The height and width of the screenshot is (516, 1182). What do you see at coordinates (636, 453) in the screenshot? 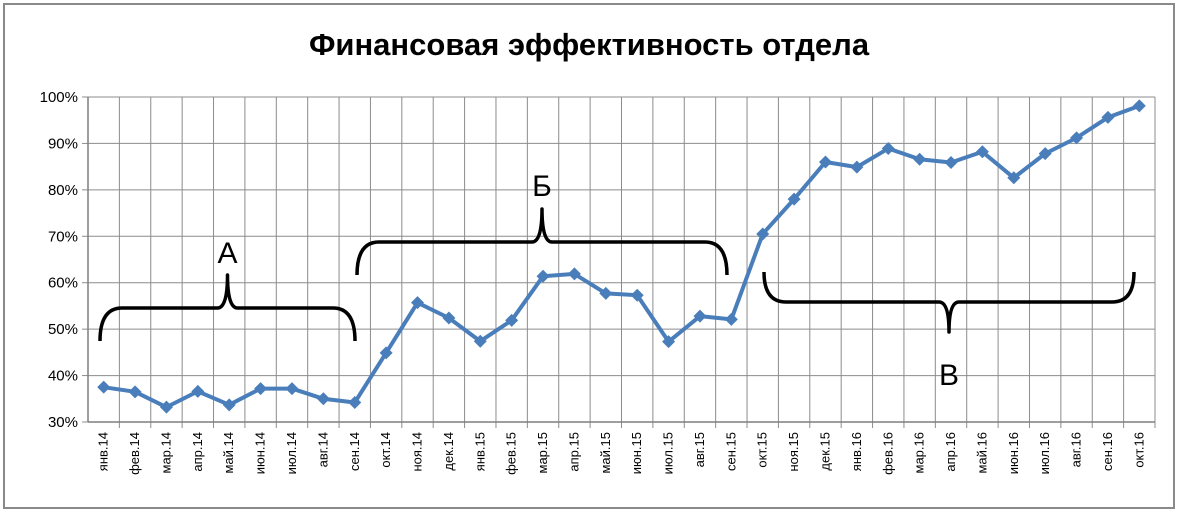
I see `x-tick-label: июн.15` at bounding box center [636, 453].